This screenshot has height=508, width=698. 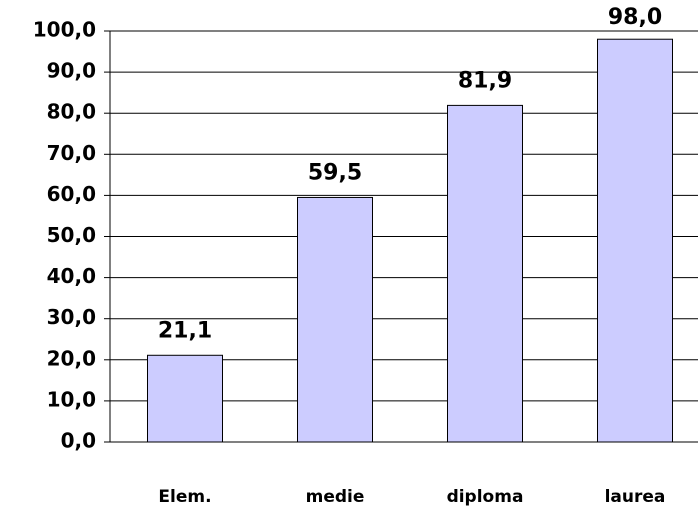 What do you see at coordinates (635, 17) in the screenshot?
I see `value-label: 98,0` at bounding box center [635, 17].